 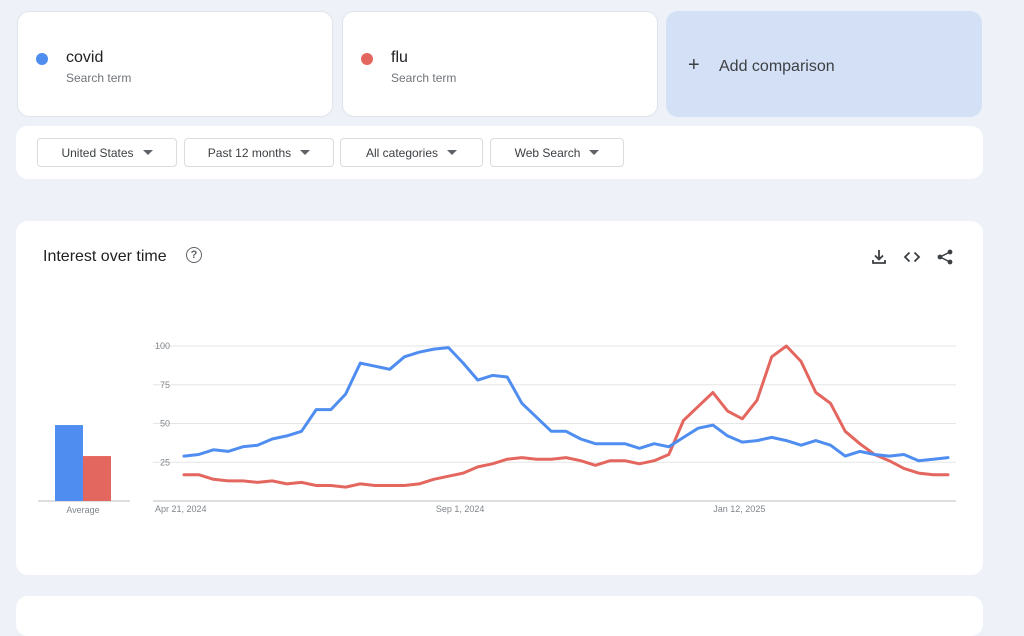 I want to click on panel-title: Interest over time, so click(x=105, y=256).